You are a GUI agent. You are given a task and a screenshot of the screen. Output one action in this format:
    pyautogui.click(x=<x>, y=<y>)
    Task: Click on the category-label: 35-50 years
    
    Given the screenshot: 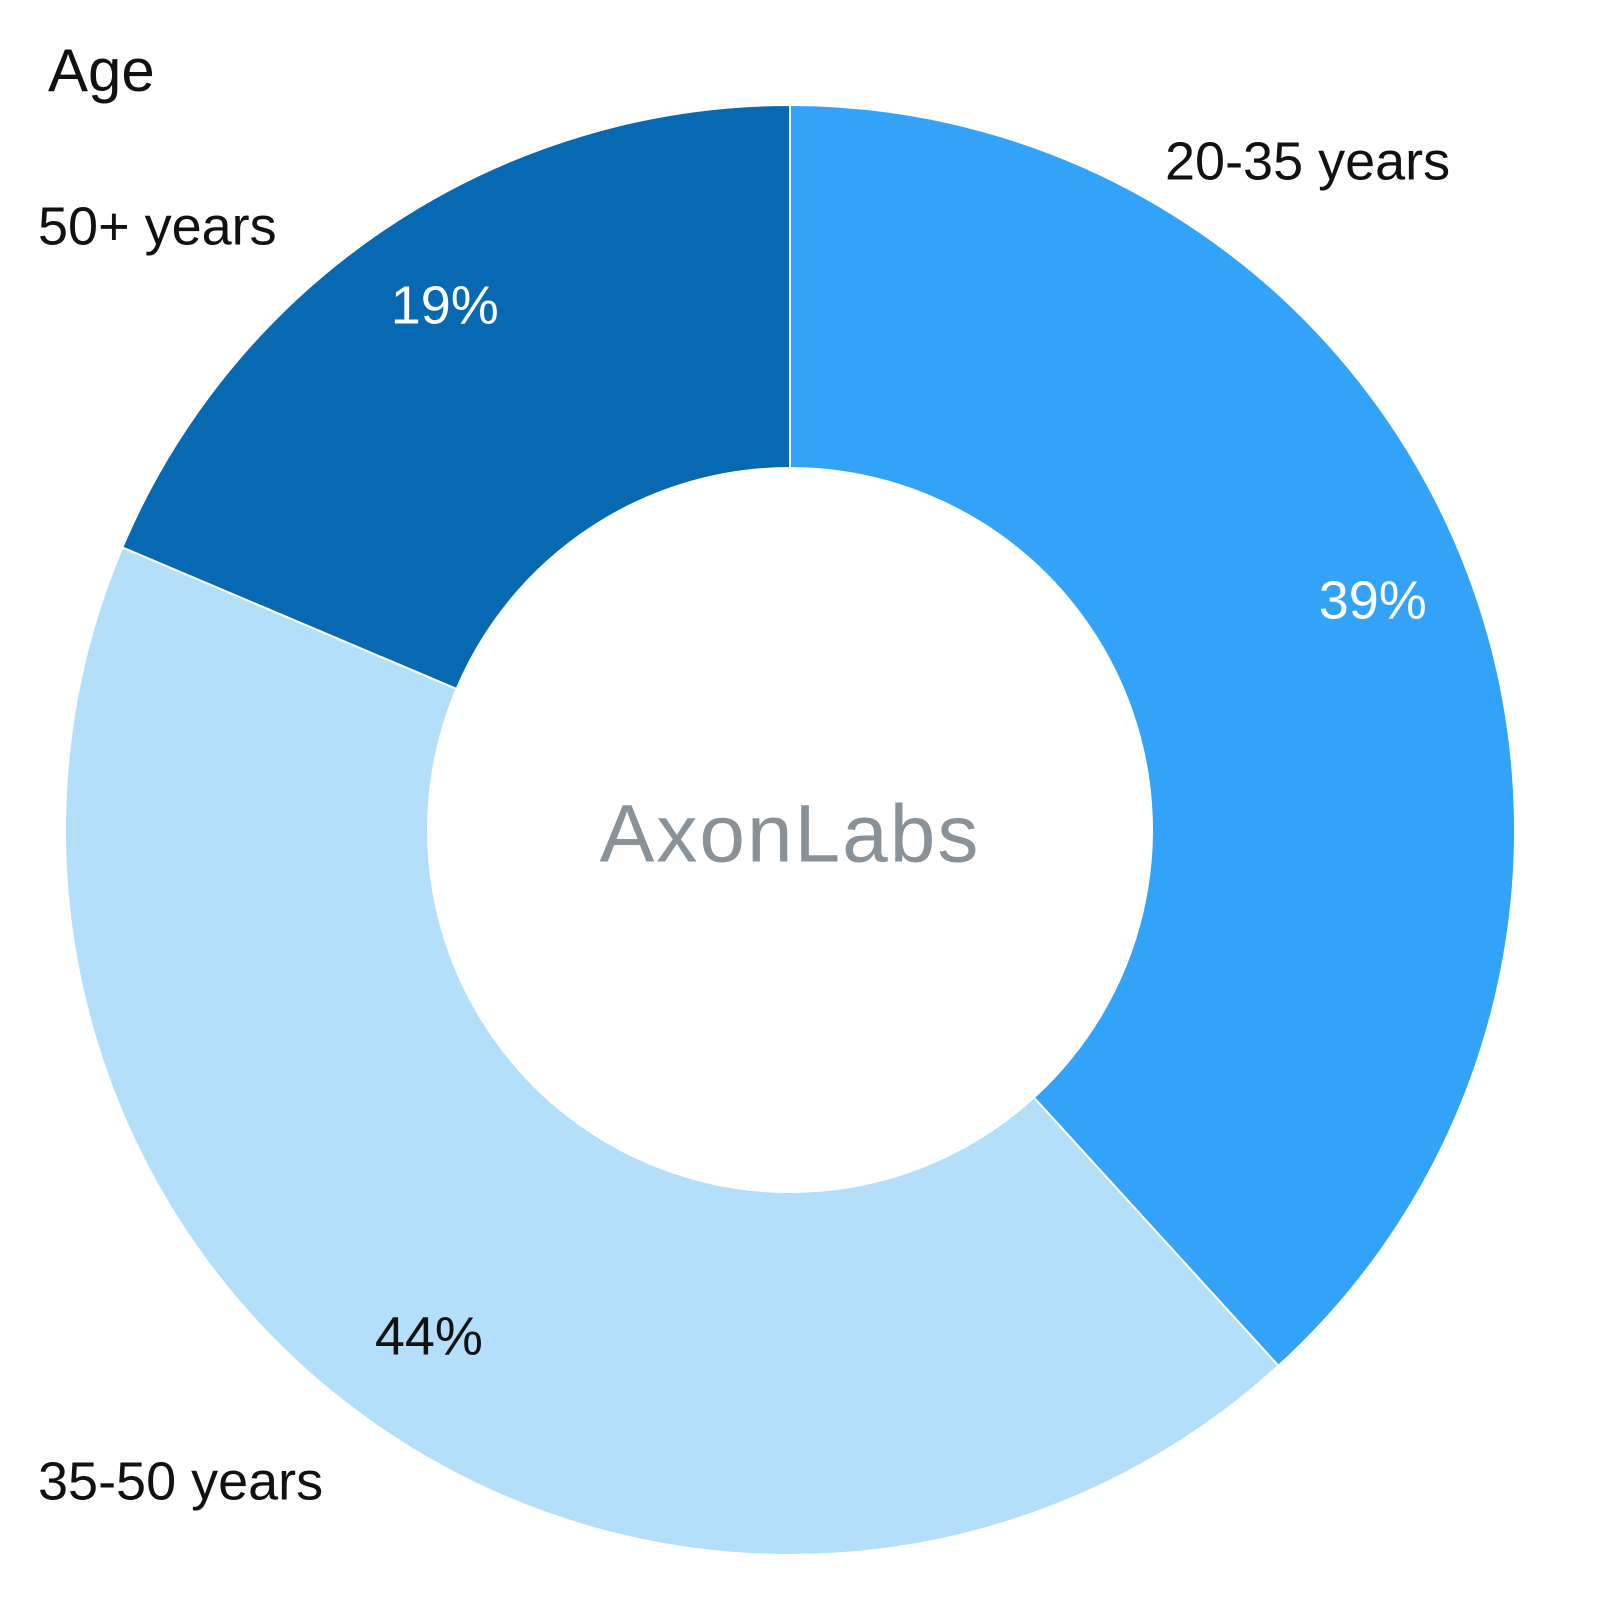 What is the action you would take?
    pyautogui.click(x=180, y=1481)
    